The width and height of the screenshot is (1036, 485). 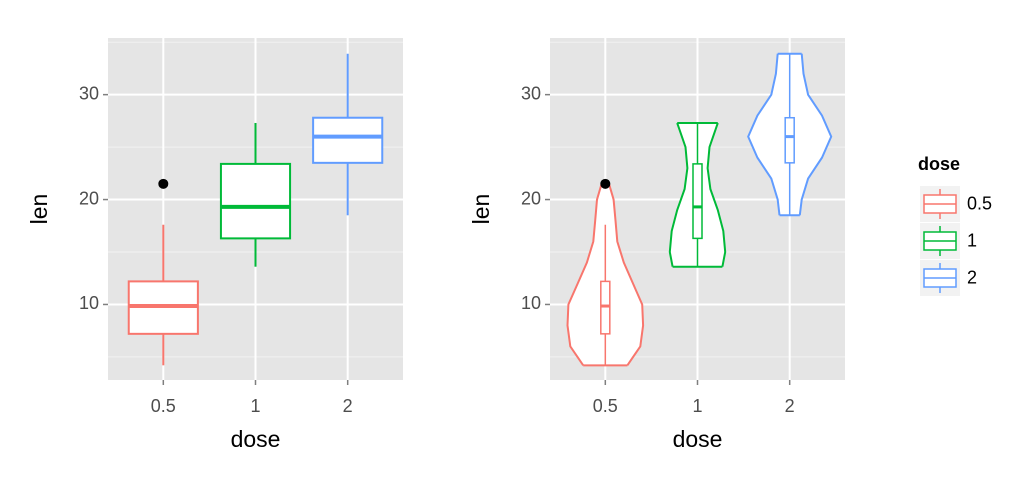 I want to click on legend-label: 0.5, so click(x=979, y=203).